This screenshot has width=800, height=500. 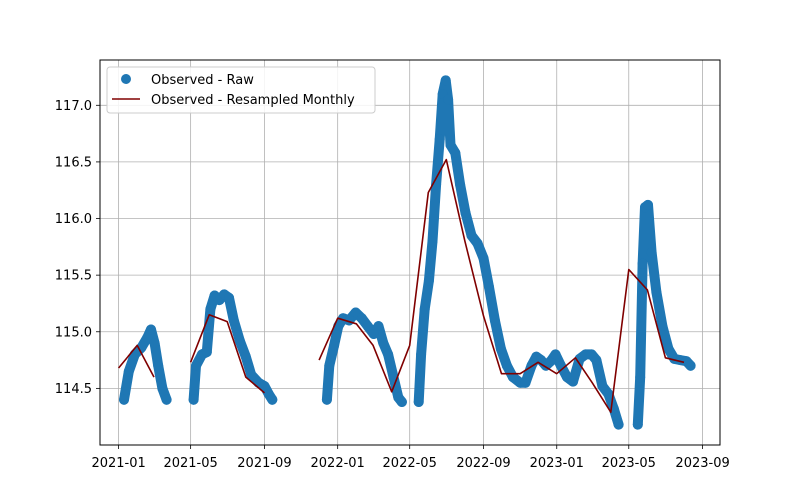 I want to click on y-tick-label: 116.5, so click(x=73, y=162).